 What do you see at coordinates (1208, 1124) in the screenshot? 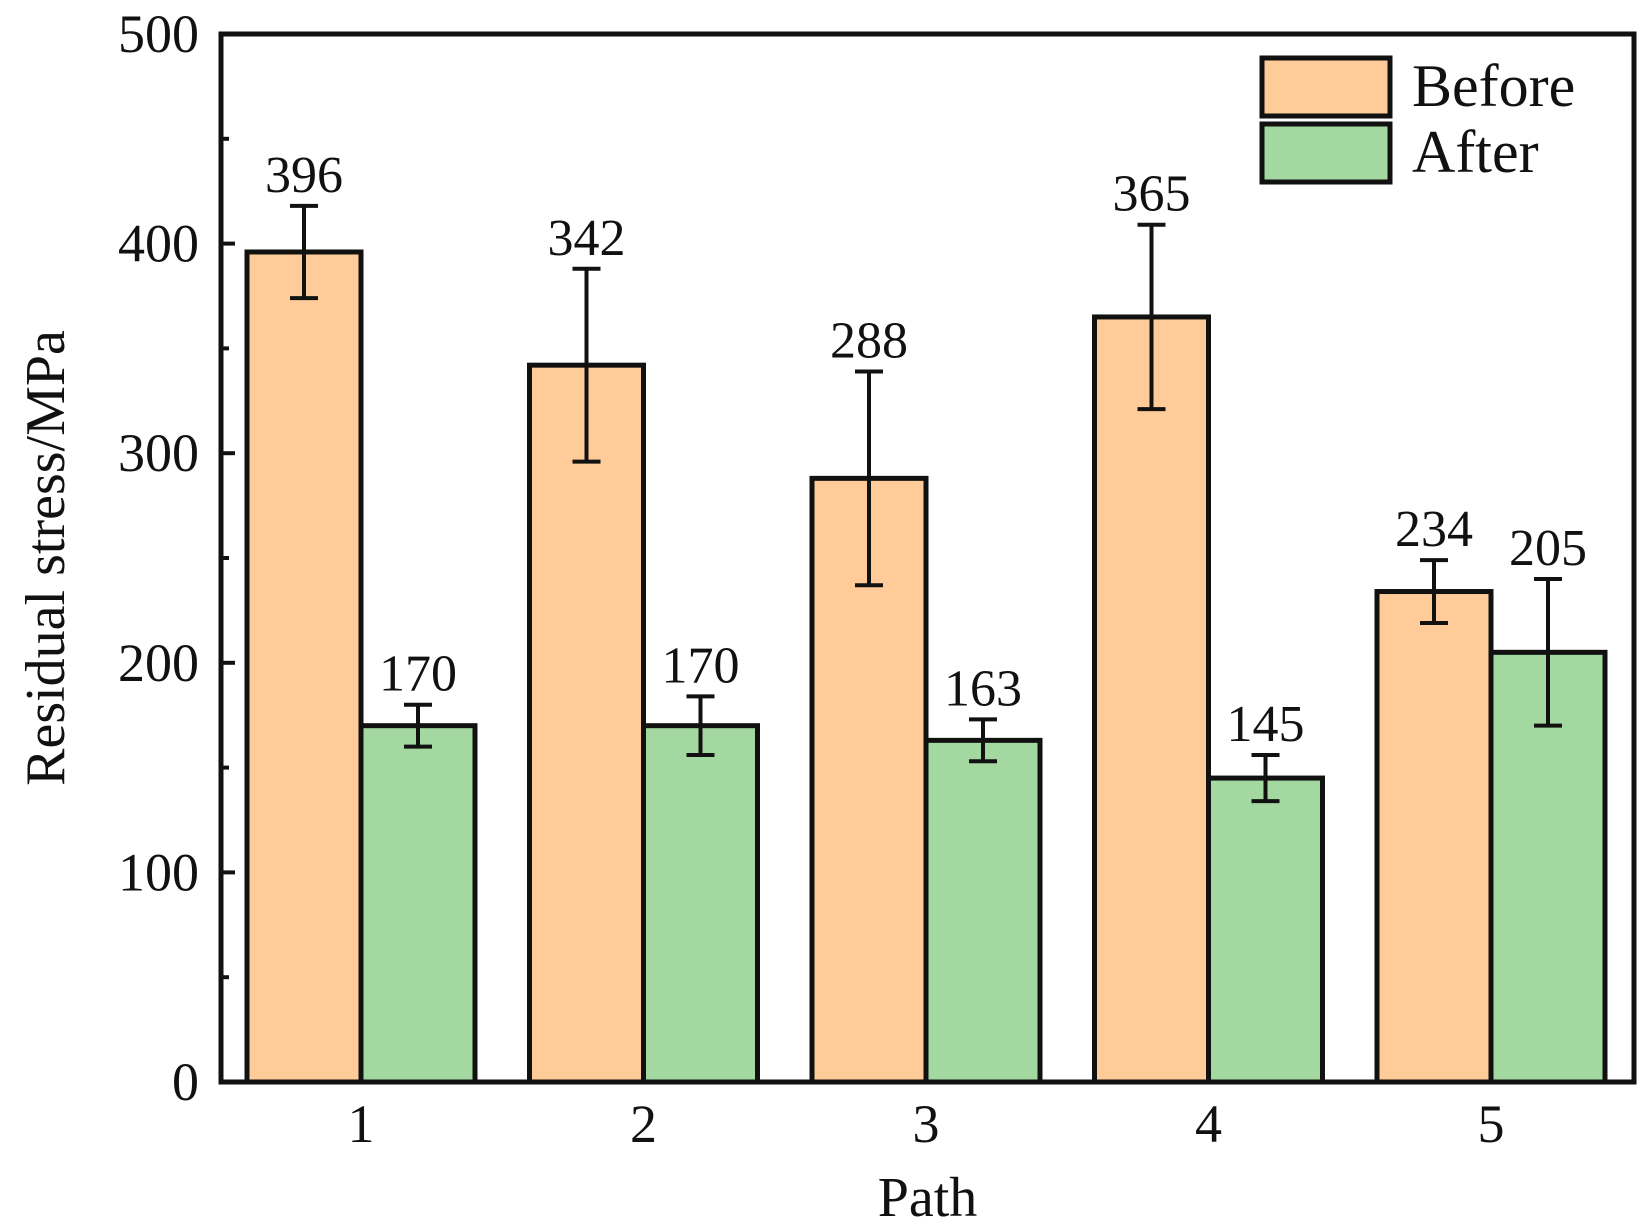
I see `x-tick-label: 4` at bounding box center [1208, 1124].